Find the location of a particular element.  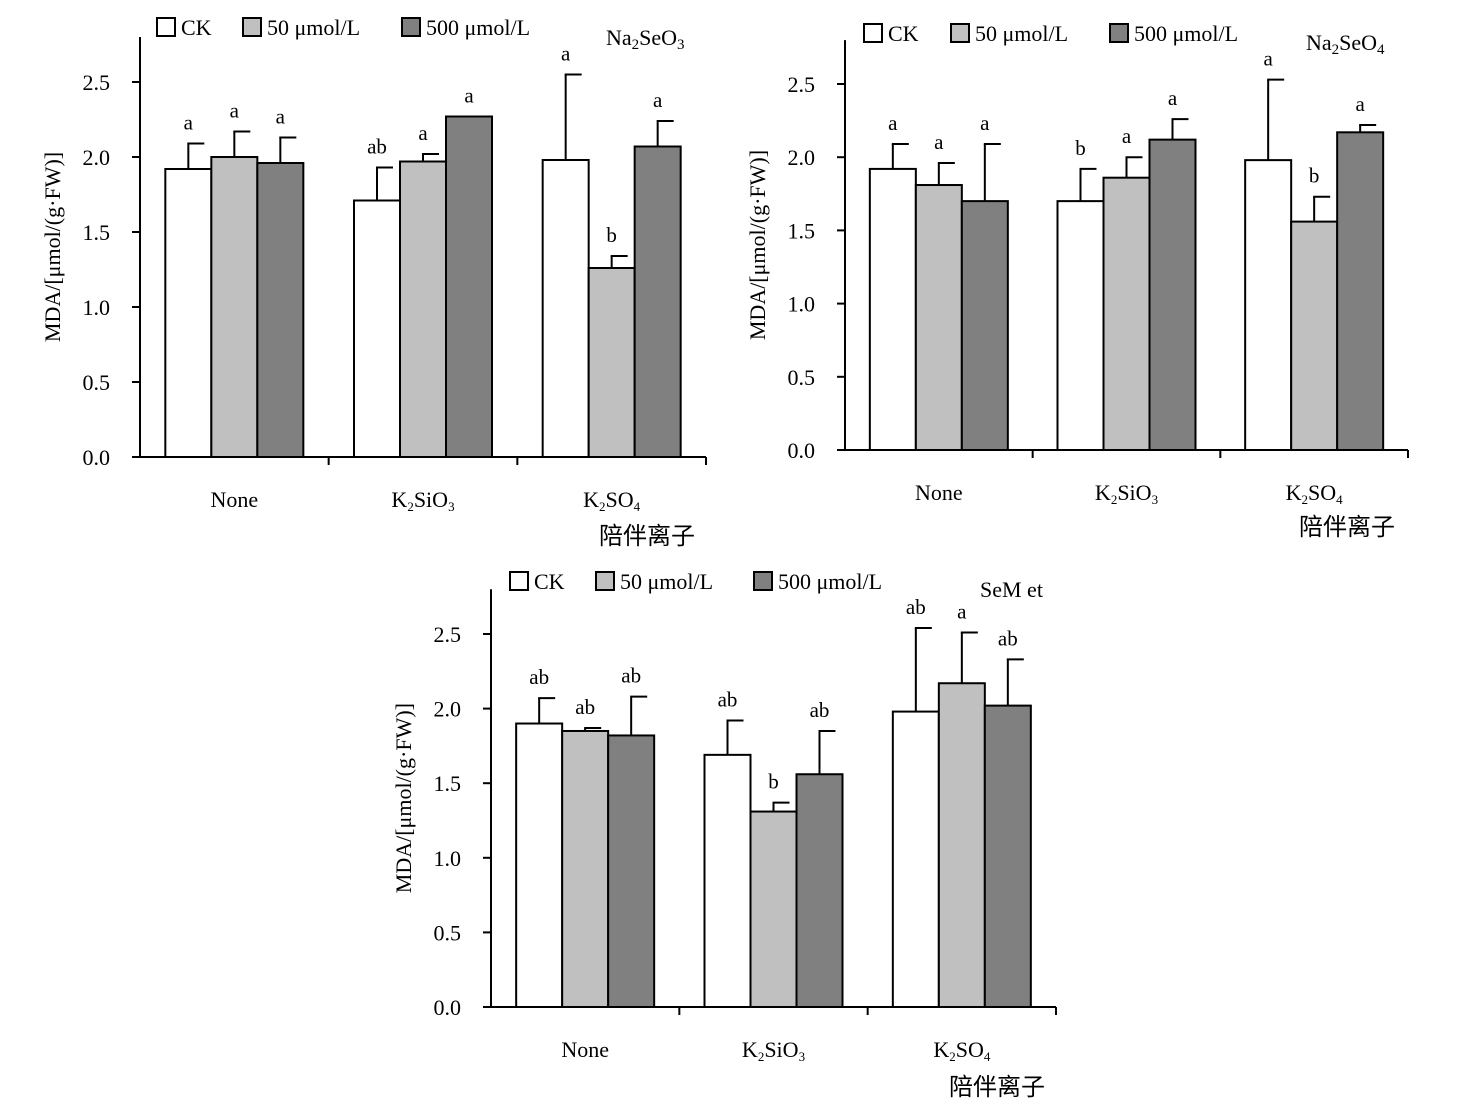

category-label: None is located at coordinates (585, 1049).